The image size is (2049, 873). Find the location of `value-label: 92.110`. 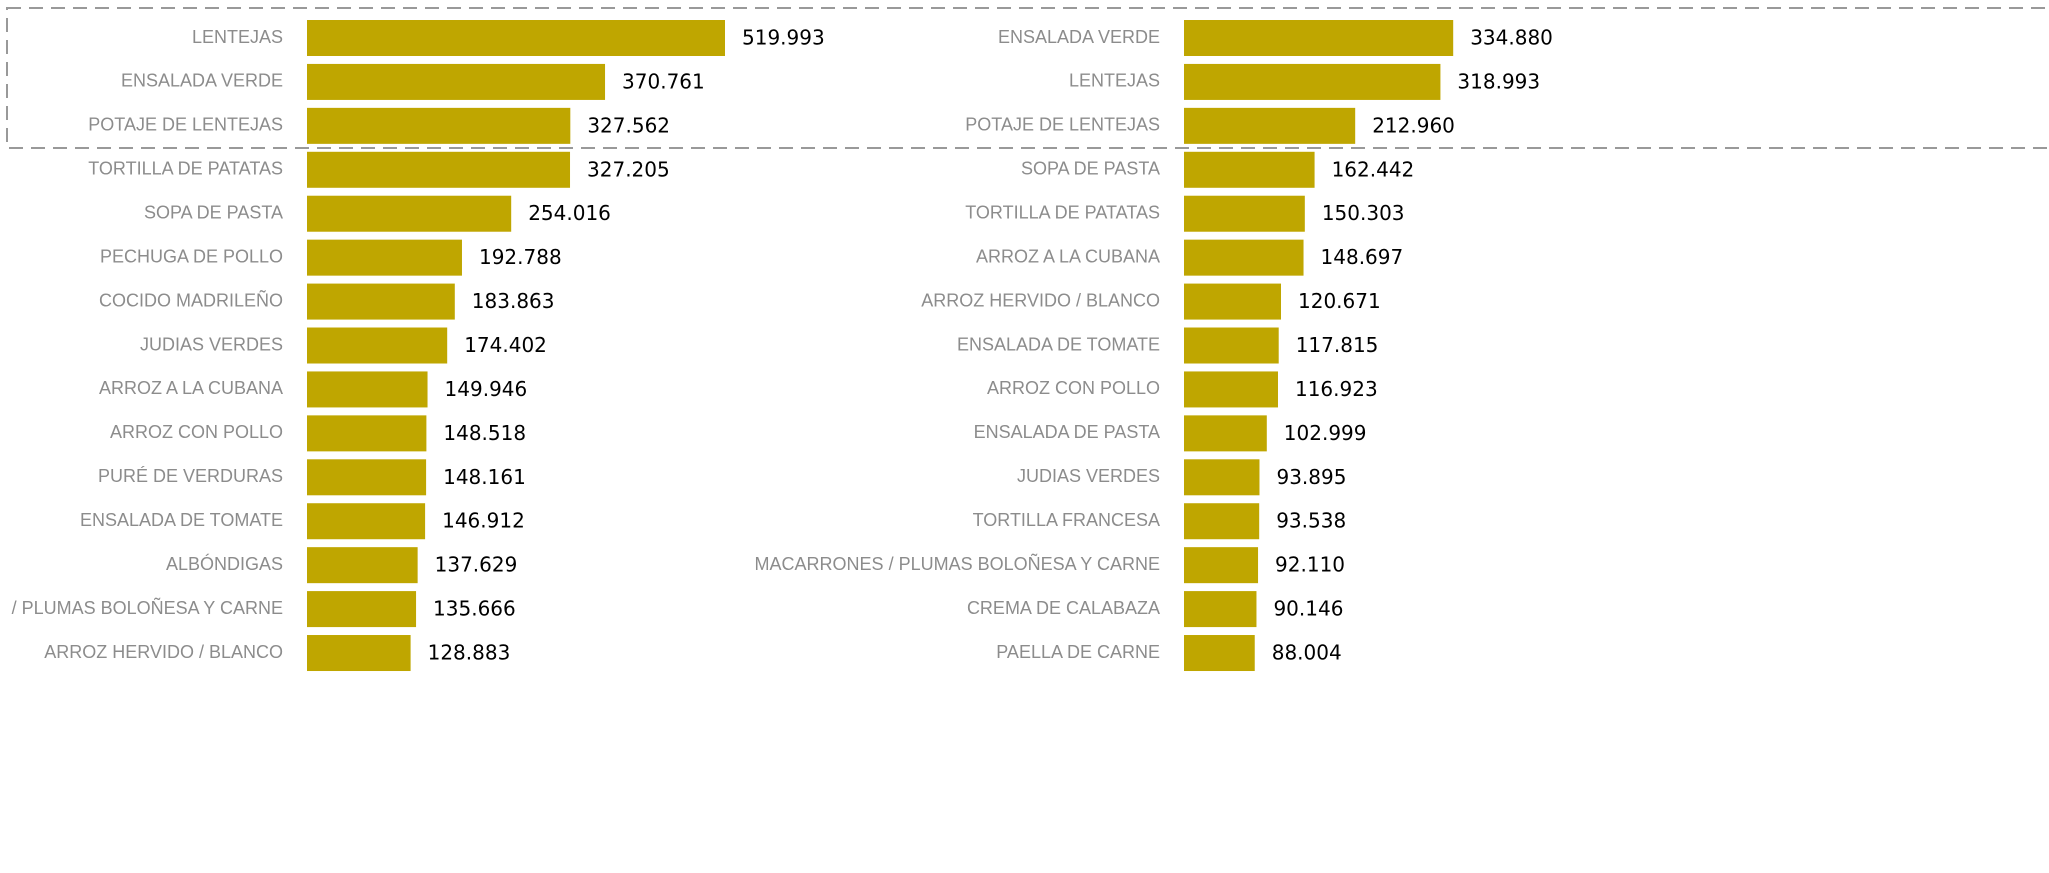

value-label: 92.110 is located at coordinates (1310, 565).